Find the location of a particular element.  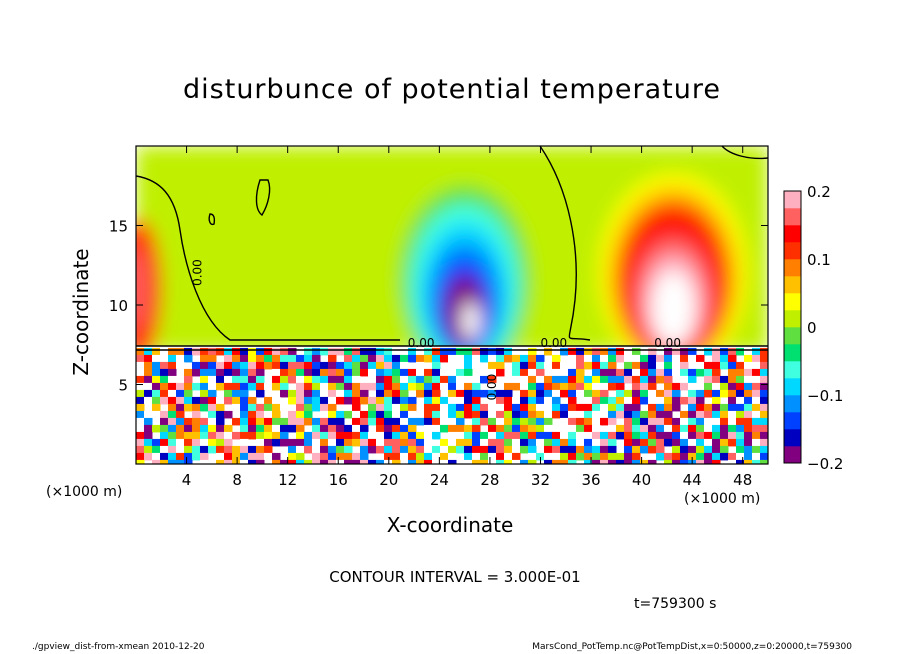

colorbar-swatch is located at coordinates (792, 336).